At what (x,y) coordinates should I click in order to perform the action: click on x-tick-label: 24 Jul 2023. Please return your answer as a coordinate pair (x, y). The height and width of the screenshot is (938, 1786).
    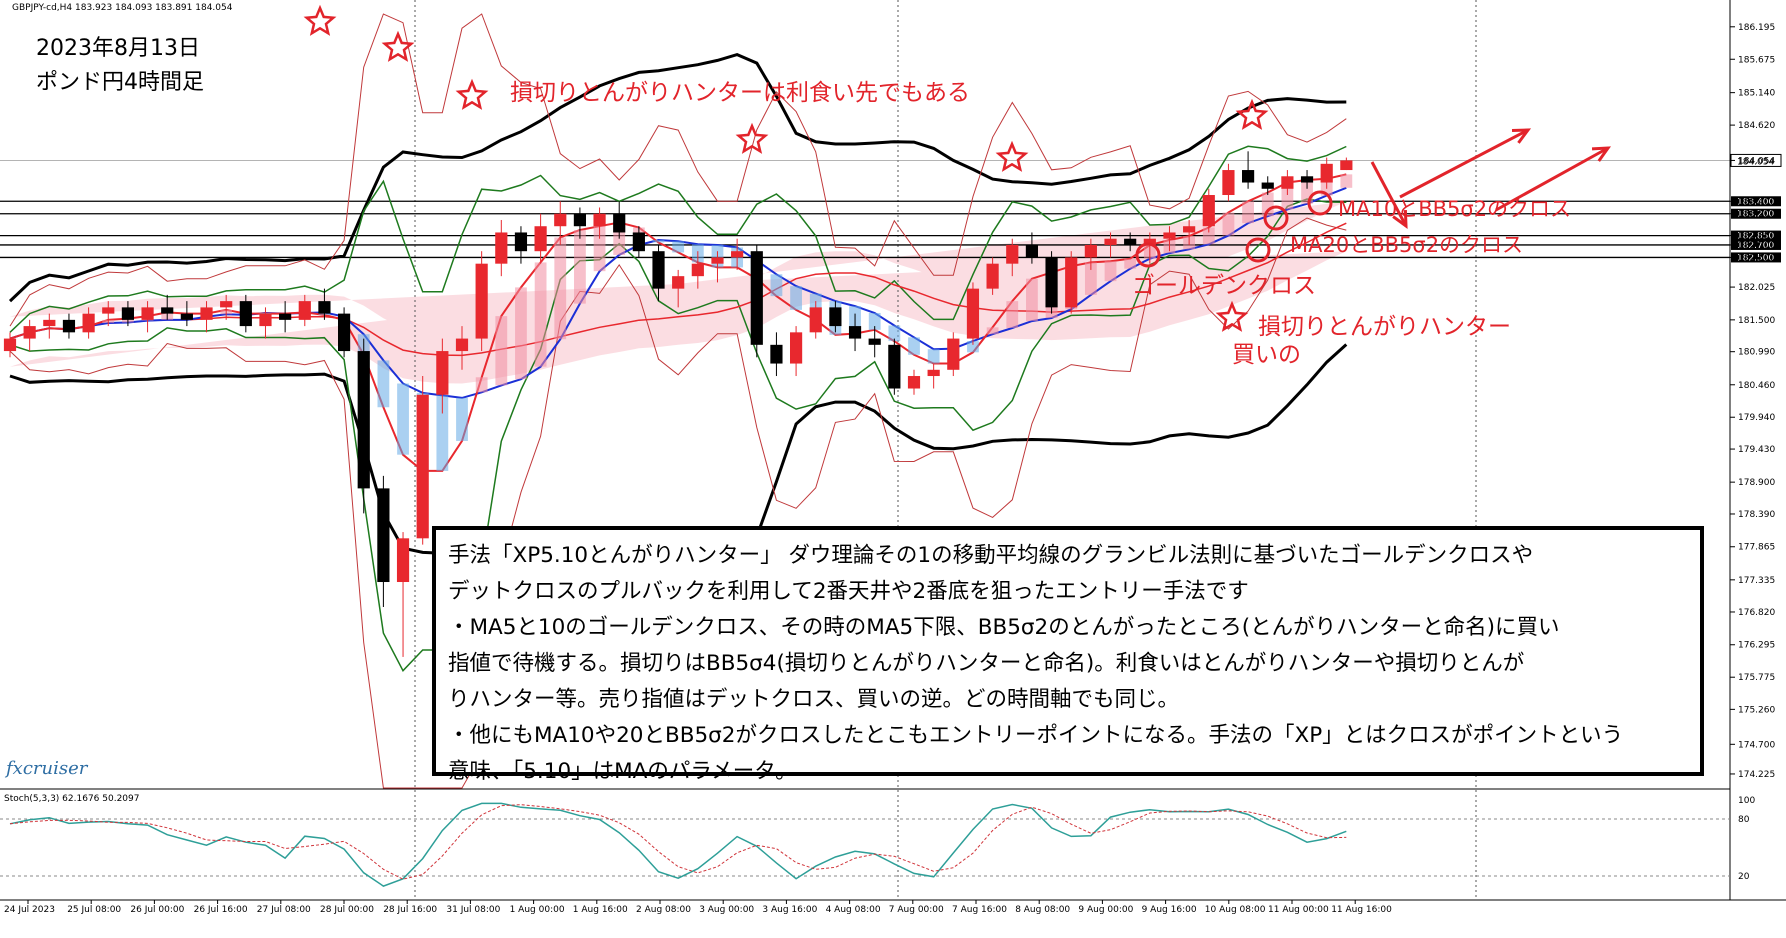
    Looking at the image, I should click on (29, 910).